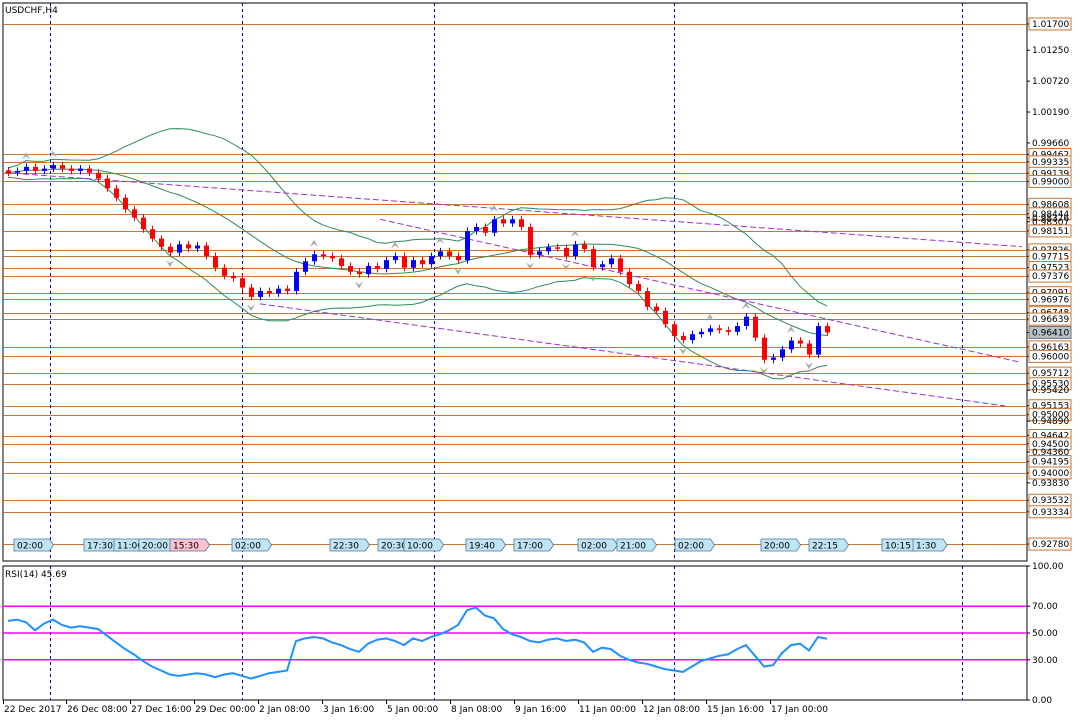 This screenshot has height=720, width=1080. What do you see at coordinates (420, 547) in the screenshot?
I see `time-annotation-label: 10:00` at bounding box center [420, 547].